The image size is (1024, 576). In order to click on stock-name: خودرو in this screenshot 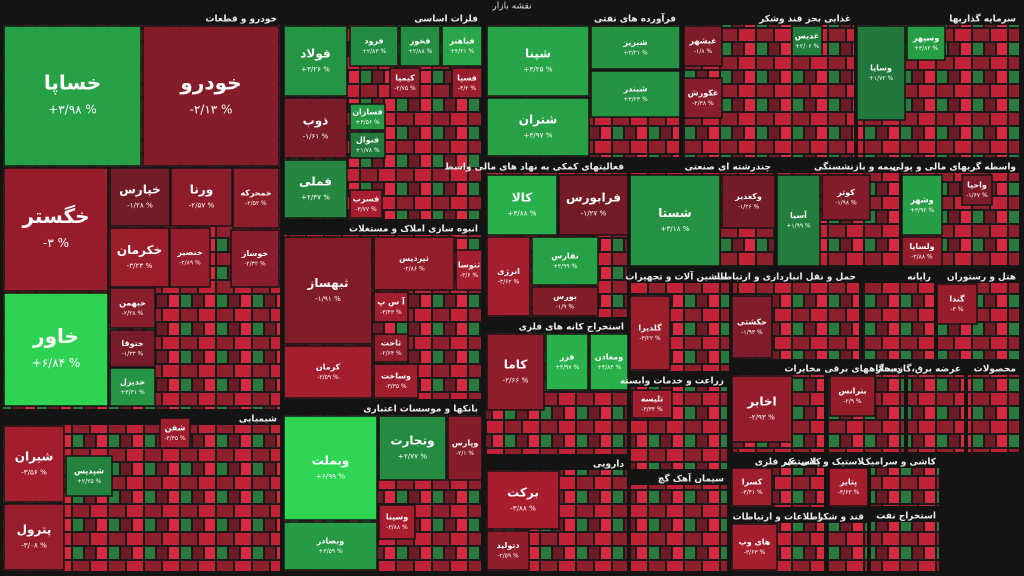, I will do `click(210, 83)`.